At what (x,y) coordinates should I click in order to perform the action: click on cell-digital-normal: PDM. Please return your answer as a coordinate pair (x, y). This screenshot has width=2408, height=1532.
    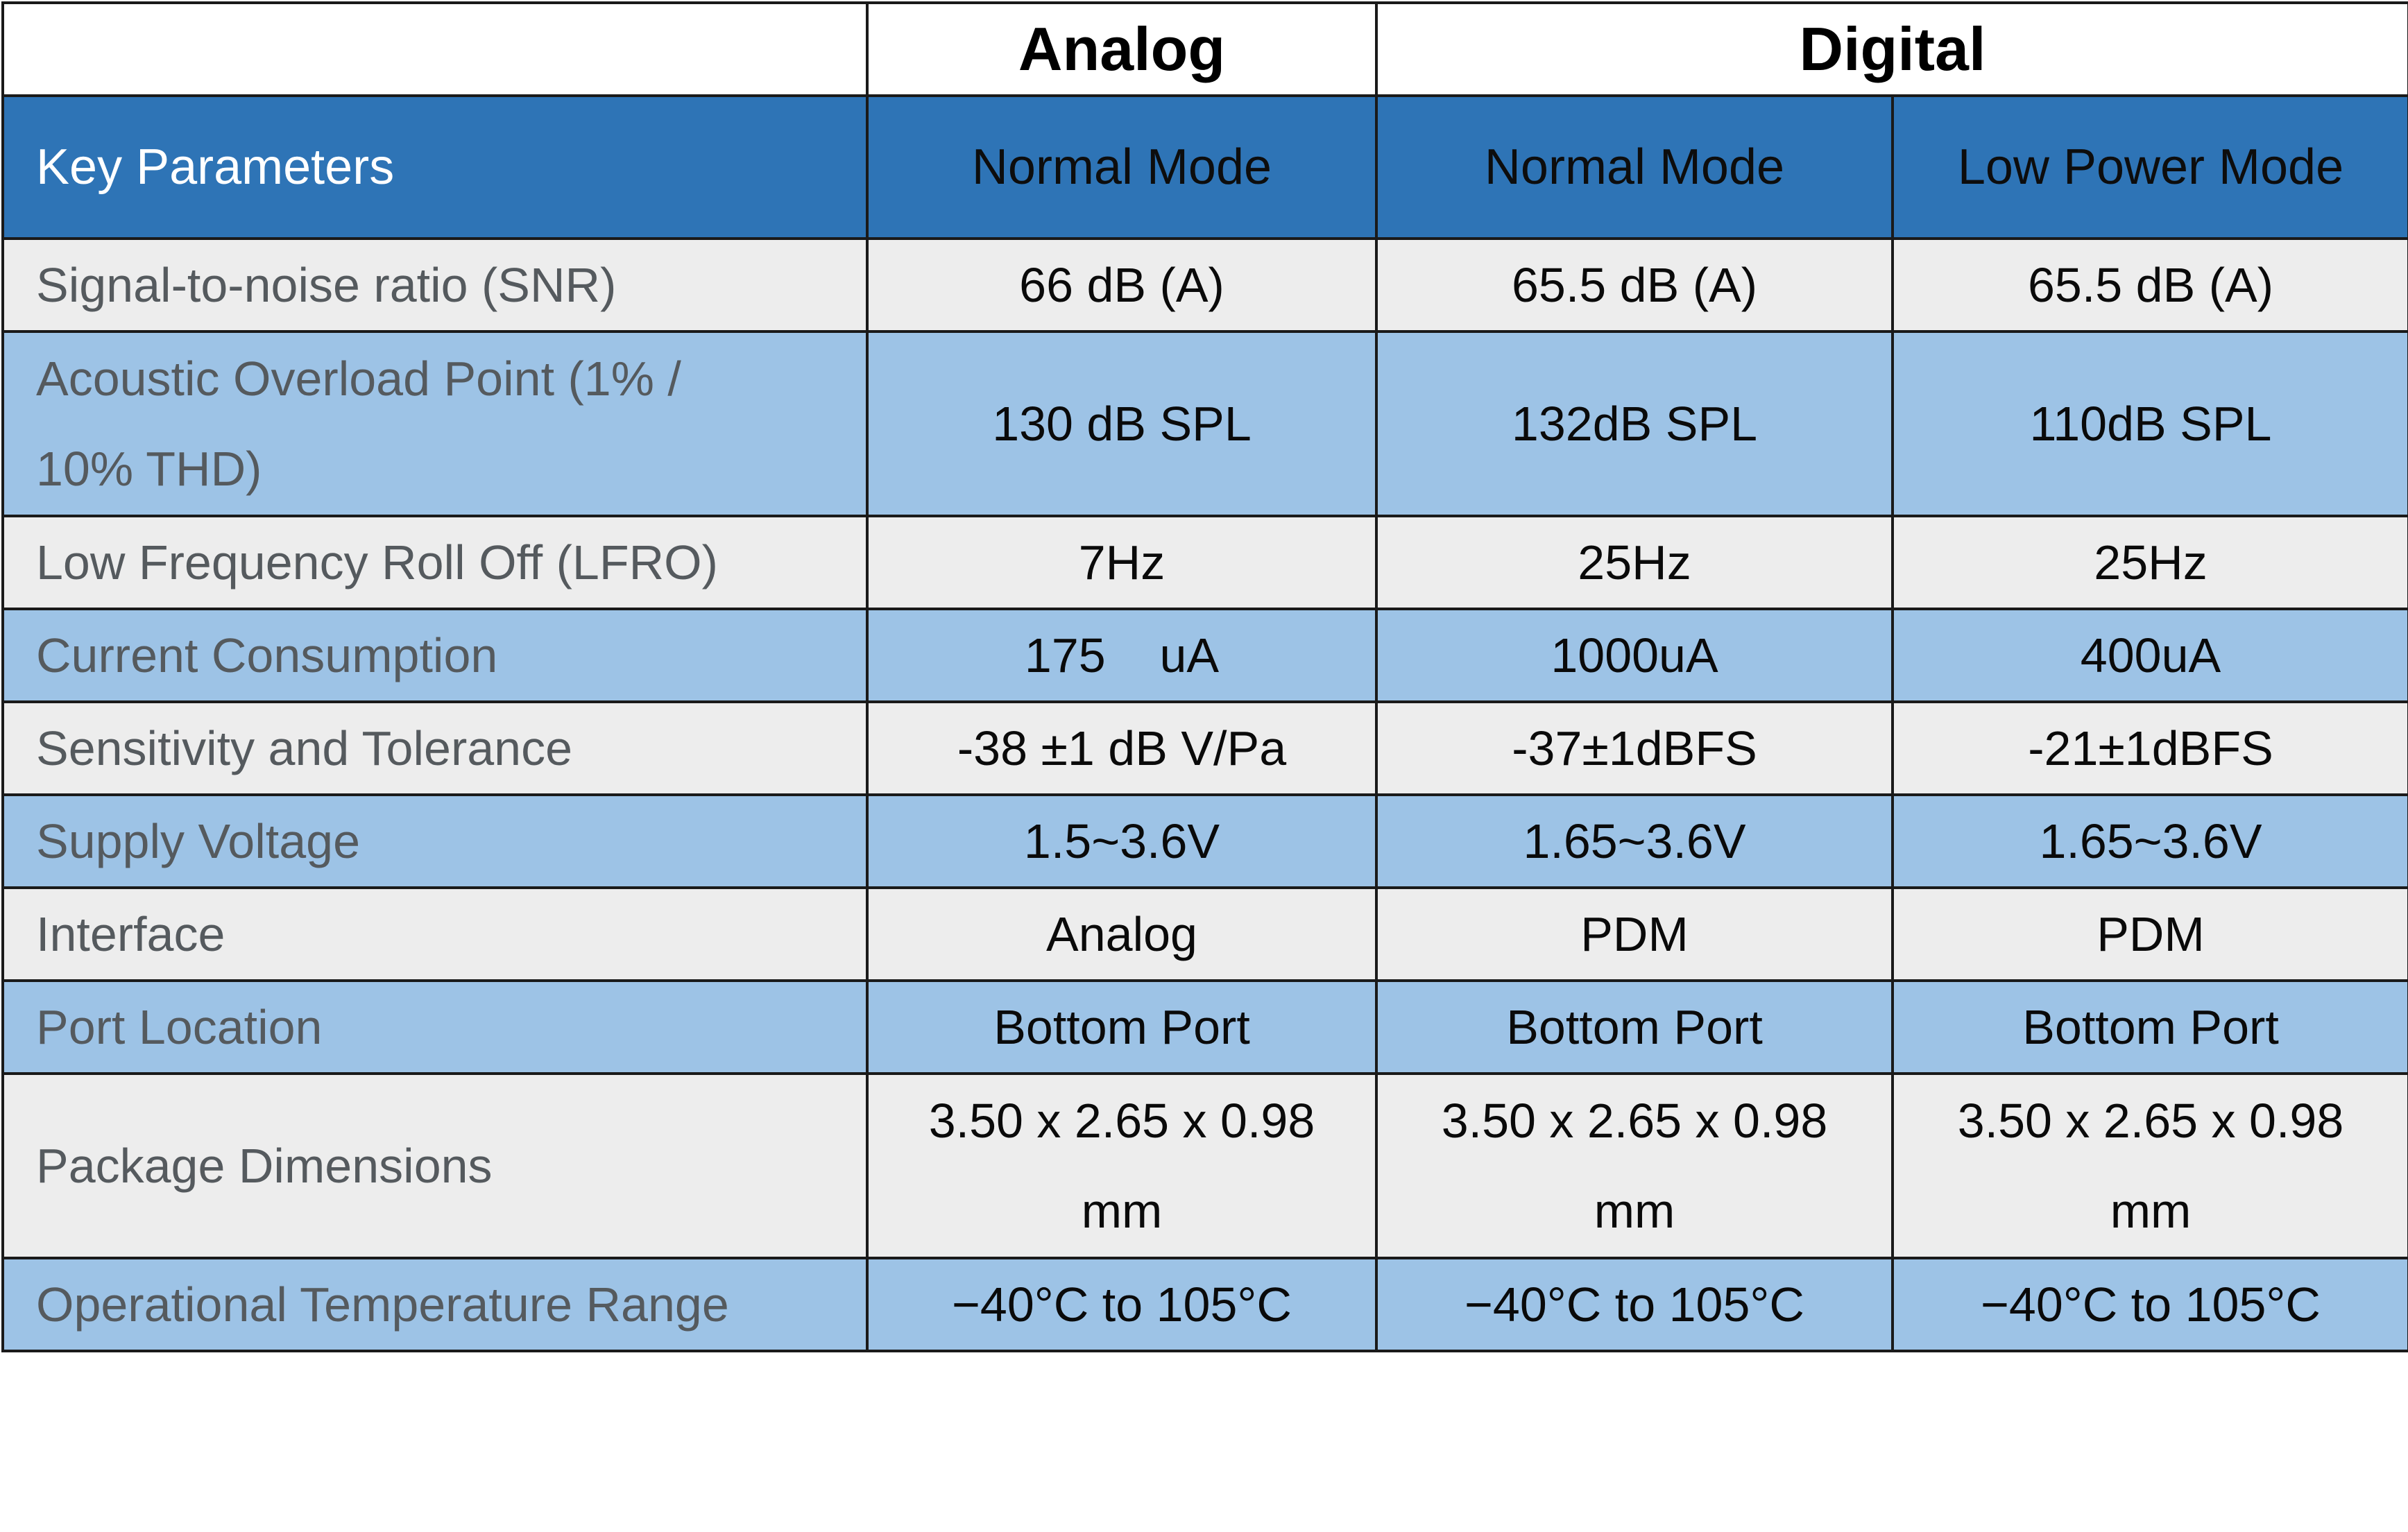
    Looking at the image, I should click on (1634, 934).